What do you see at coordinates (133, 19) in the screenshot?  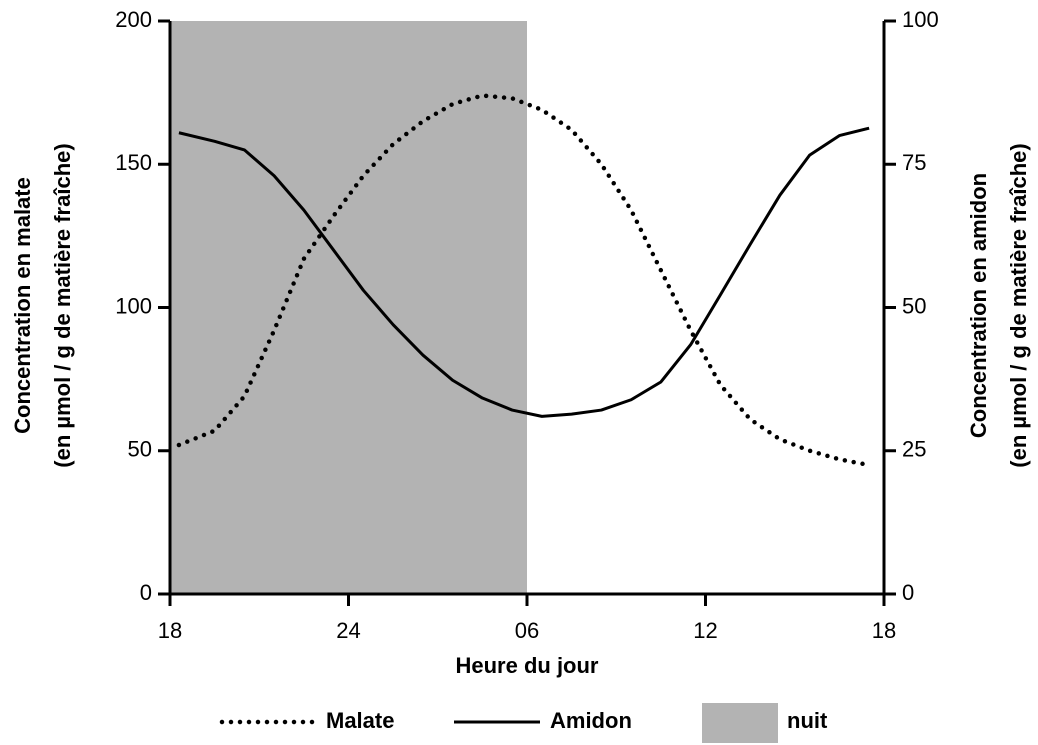 I see `y-tick-label: 200` at bounding box center [133, 19].